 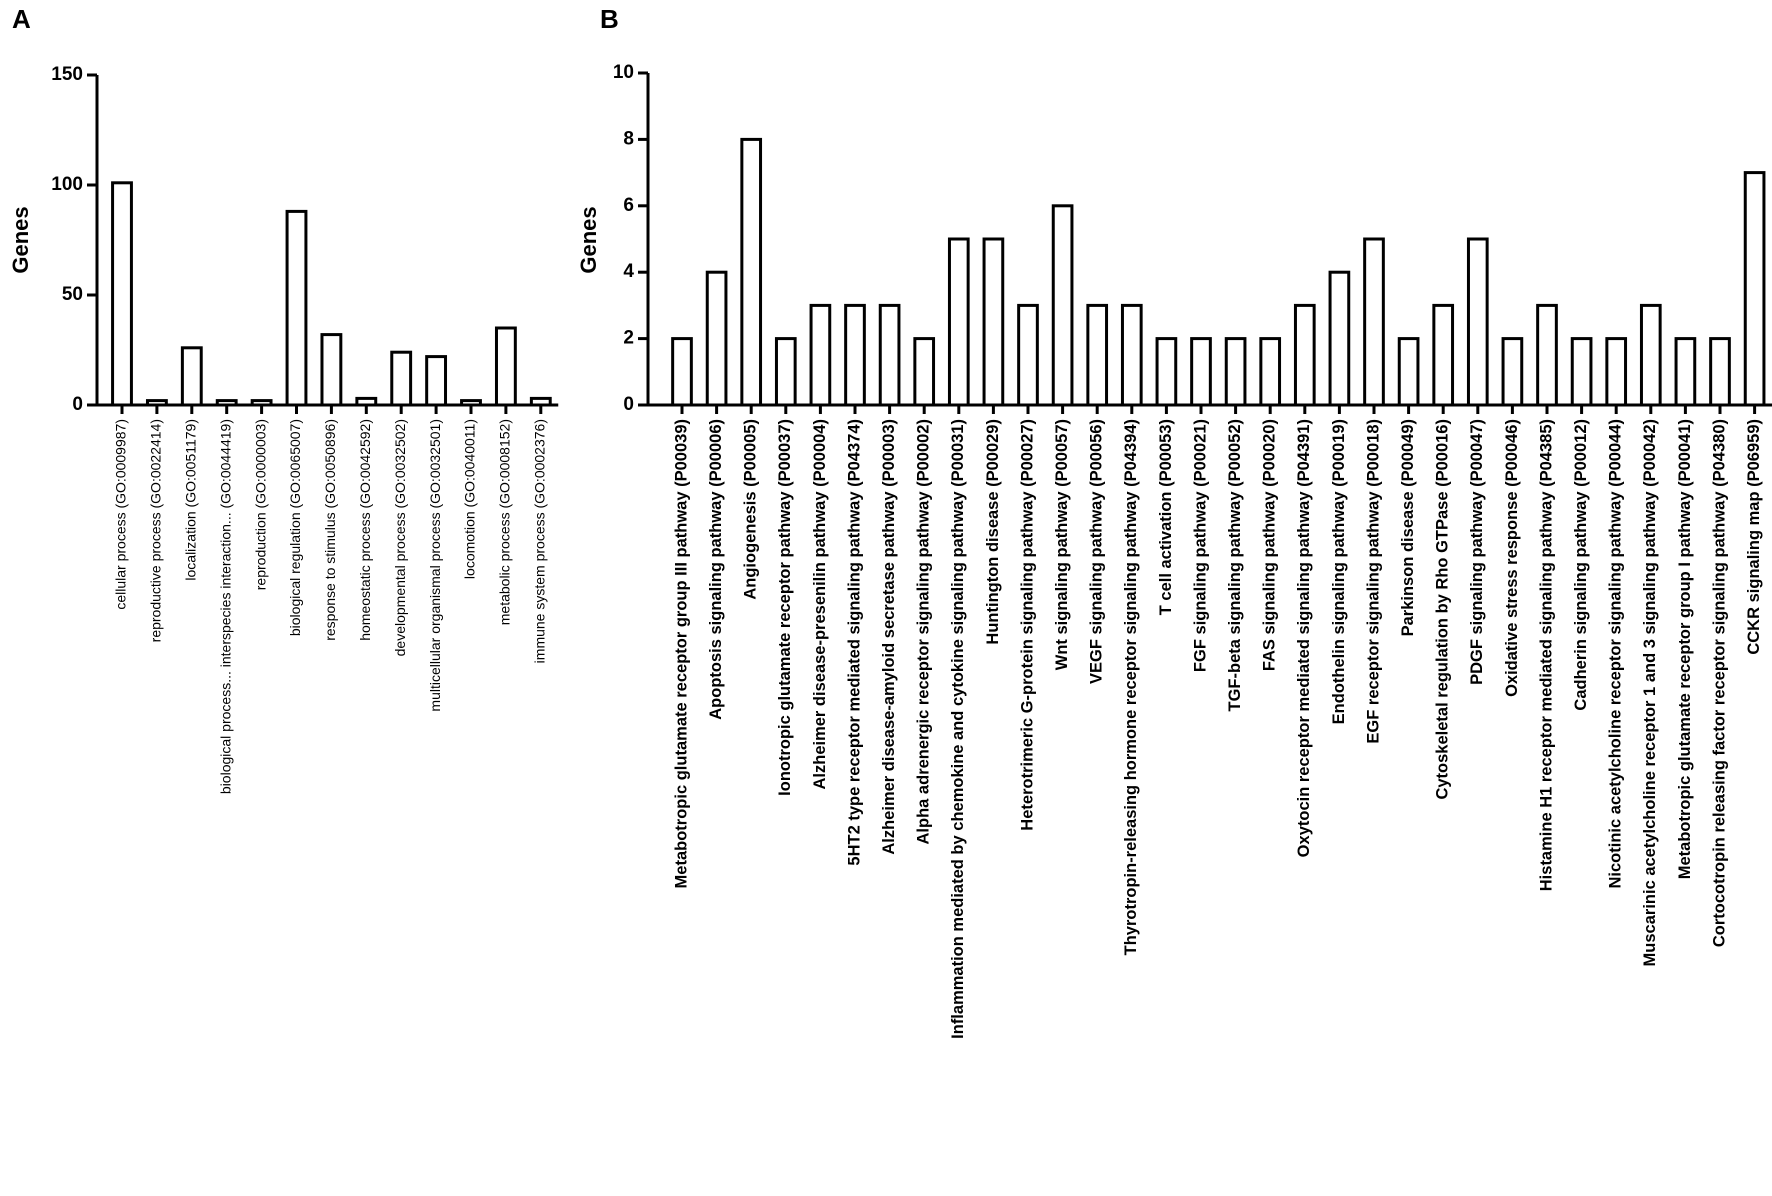 What do you see at coordinates (623, 72) in the screenshot?
I see `y-tick-label: 10` at bounding box center [623, 72].